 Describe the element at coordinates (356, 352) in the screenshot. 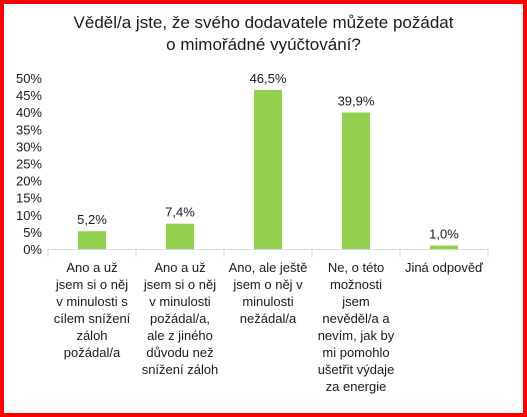

I see `category-label-line: mi pomohlo` at that location.